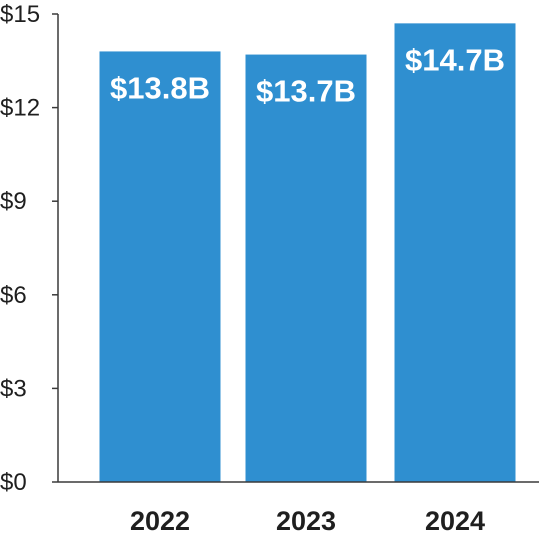  What do you see at coordinates (20, 108) in the screenshot?
I see `y-tick-label: $12` at bounding box center [20, 108].